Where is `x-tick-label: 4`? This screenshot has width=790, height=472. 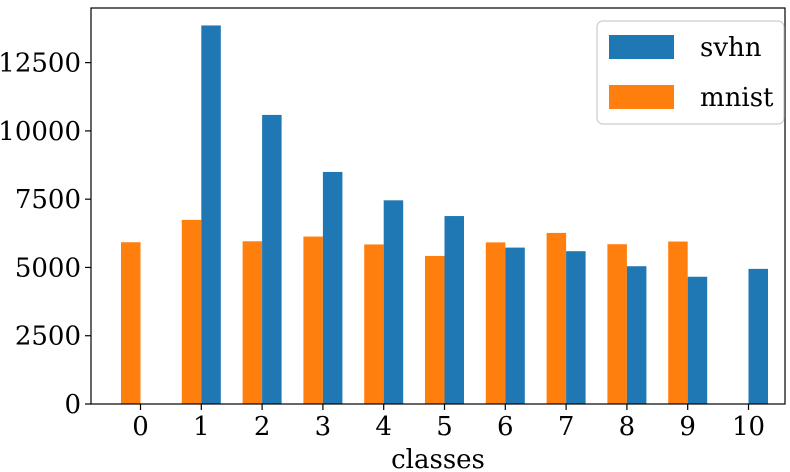 x-tick-label: 4 is located at coordinates (383, 427).